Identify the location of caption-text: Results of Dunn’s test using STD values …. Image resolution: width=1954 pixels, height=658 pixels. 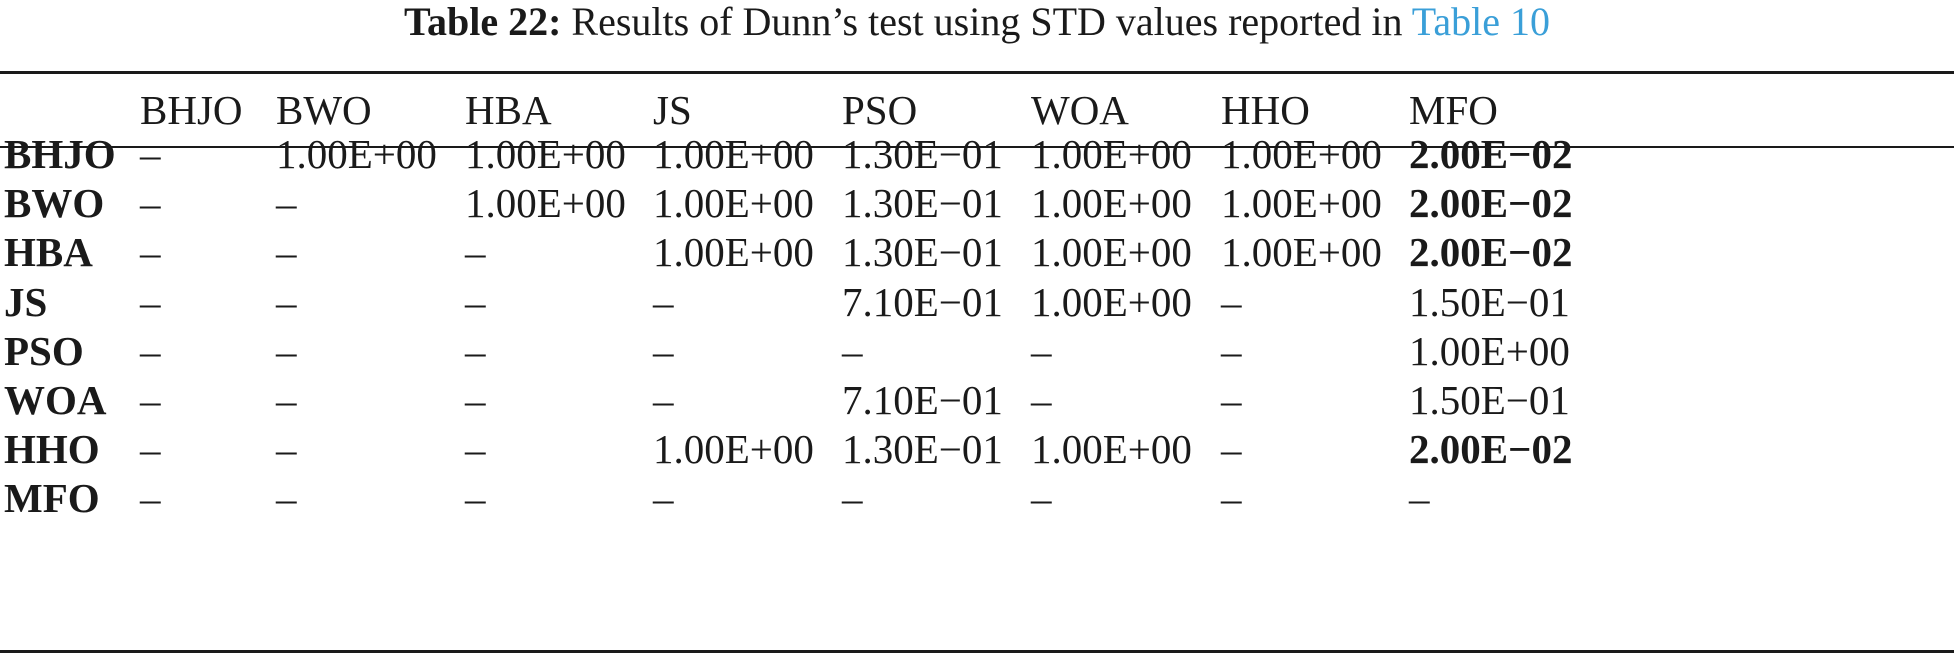
(987, 22).